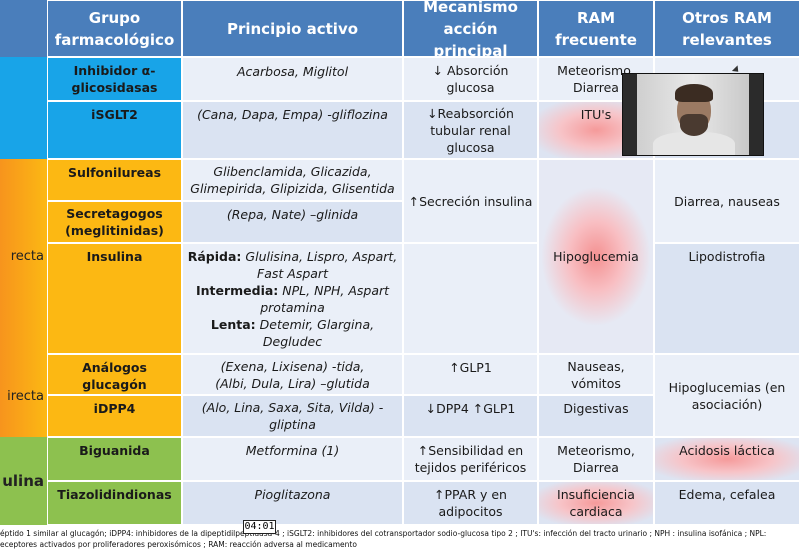 The height and width of the screenshot is (550, 800). Describe the element at coordinates (114, 374) in the screenshot. I see `cell-grupo-glucagon: Análogos glucagón` at that location.